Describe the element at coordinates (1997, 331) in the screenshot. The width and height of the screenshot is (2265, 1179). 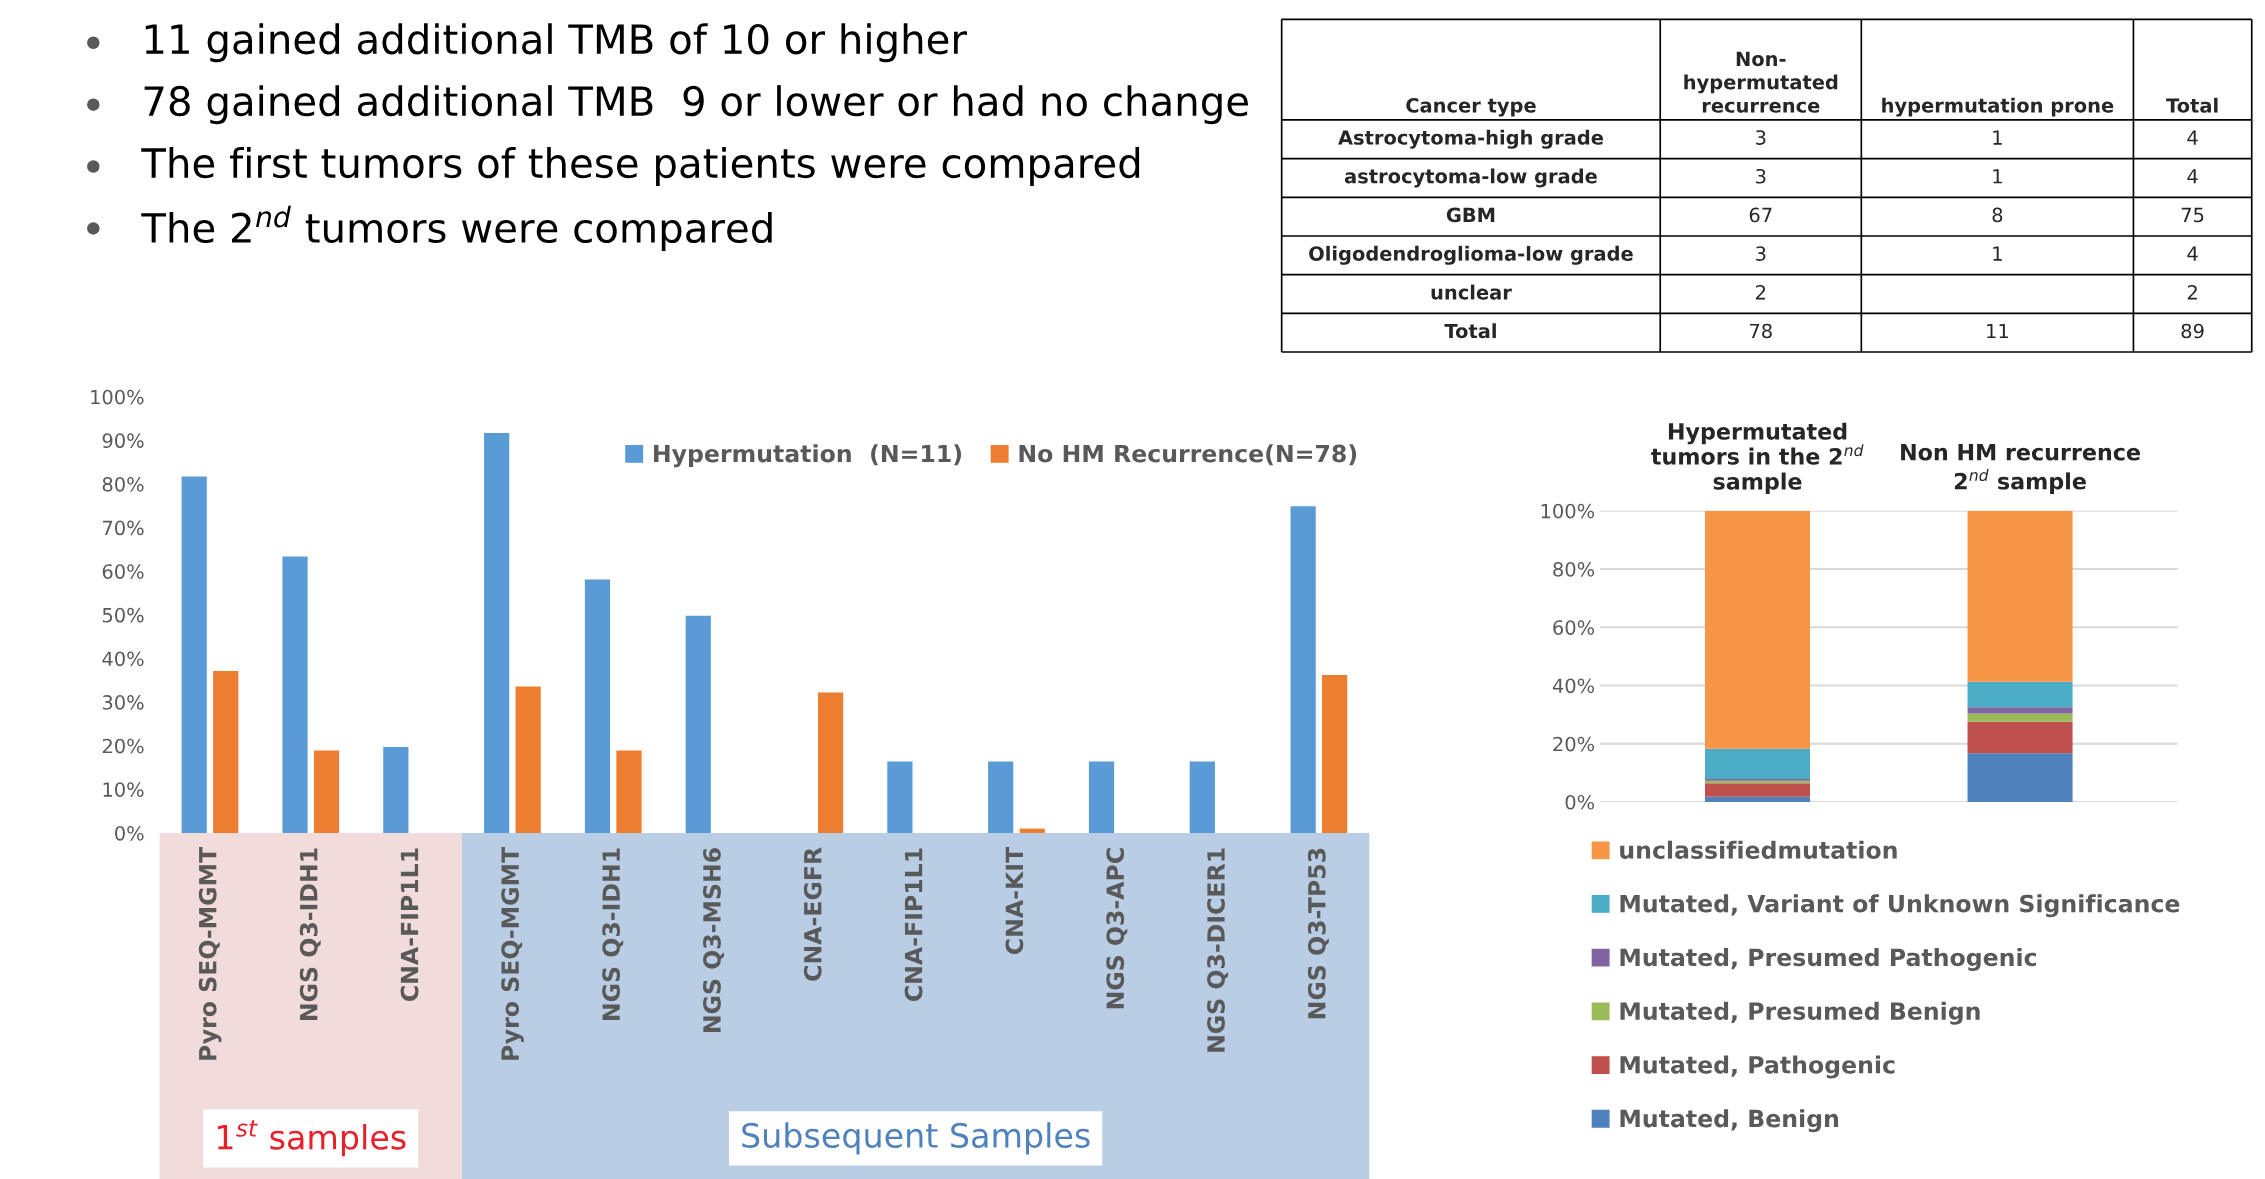
I see `text: 11` at that location.